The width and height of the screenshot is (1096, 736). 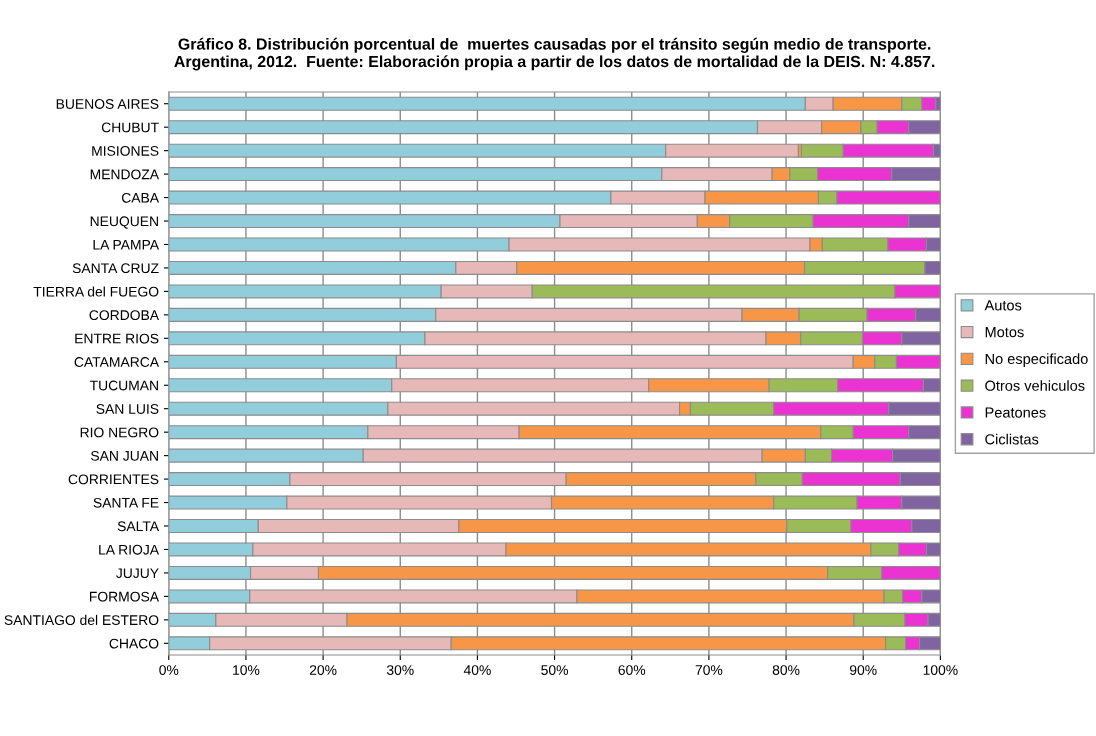 What do you see at coordinates (124, 315) in the screenshot?
I see `y-tick-label: CORDOBA` at bounding box center [124, 315].